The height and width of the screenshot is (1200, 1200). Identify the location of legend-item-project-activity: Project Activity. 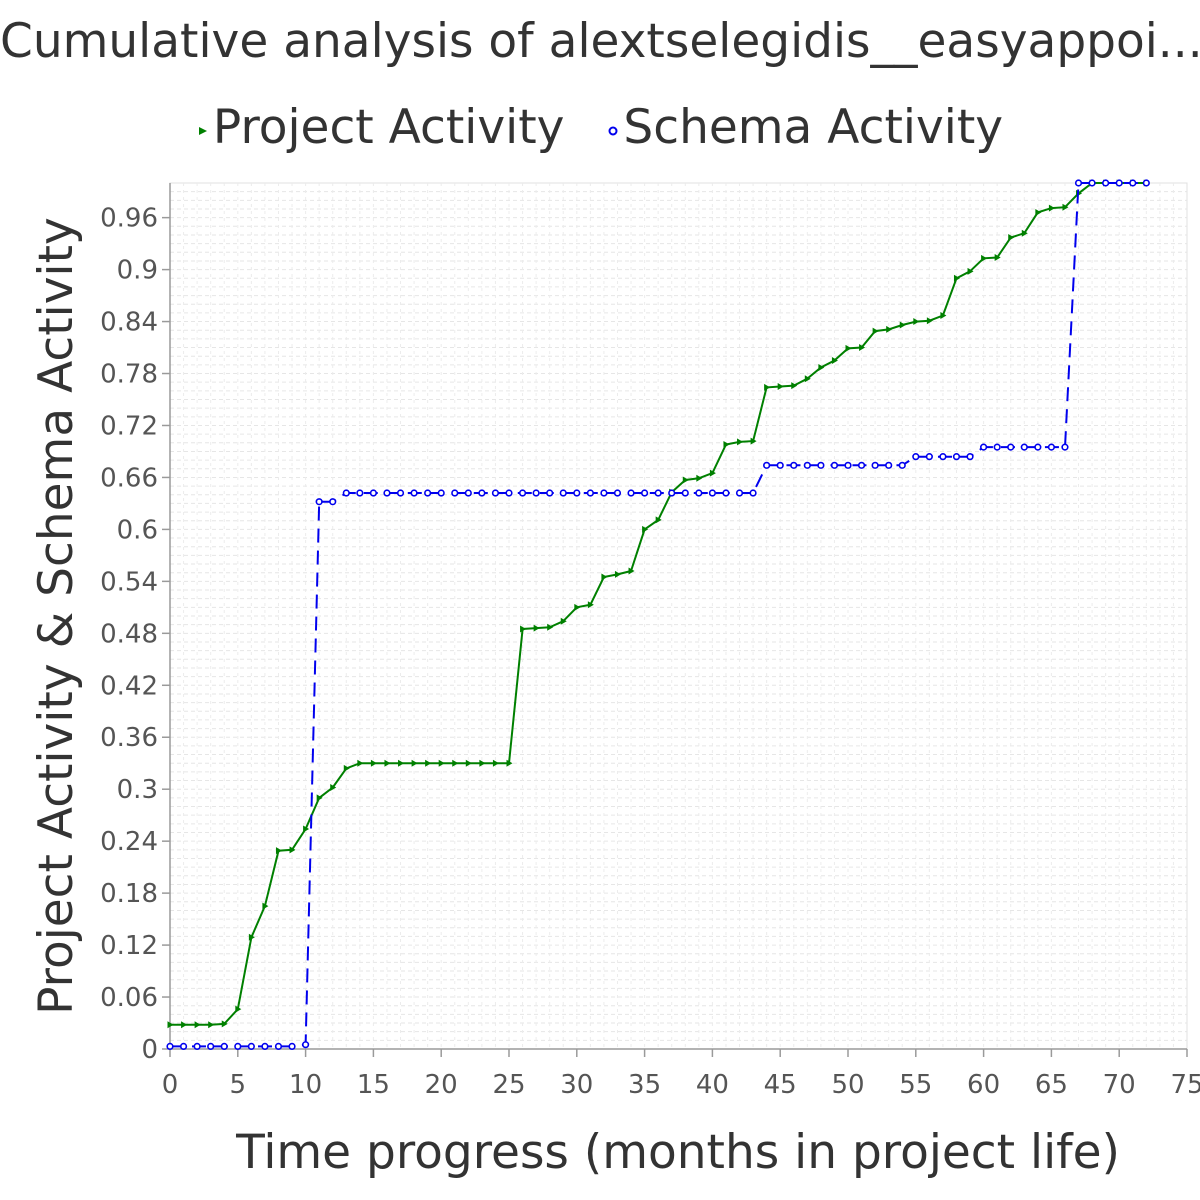
(381, 127).